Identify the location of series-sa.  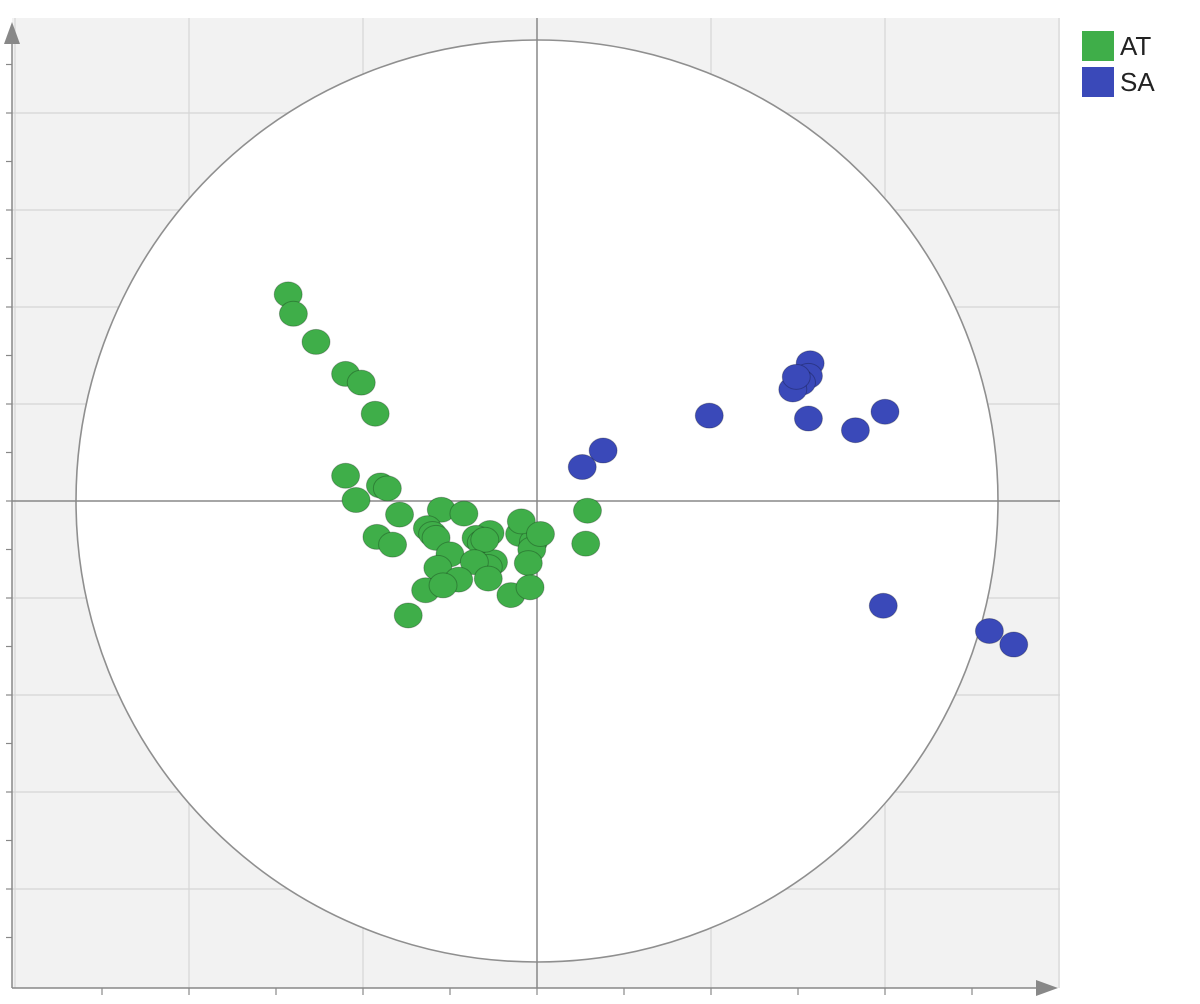
(798, 504).